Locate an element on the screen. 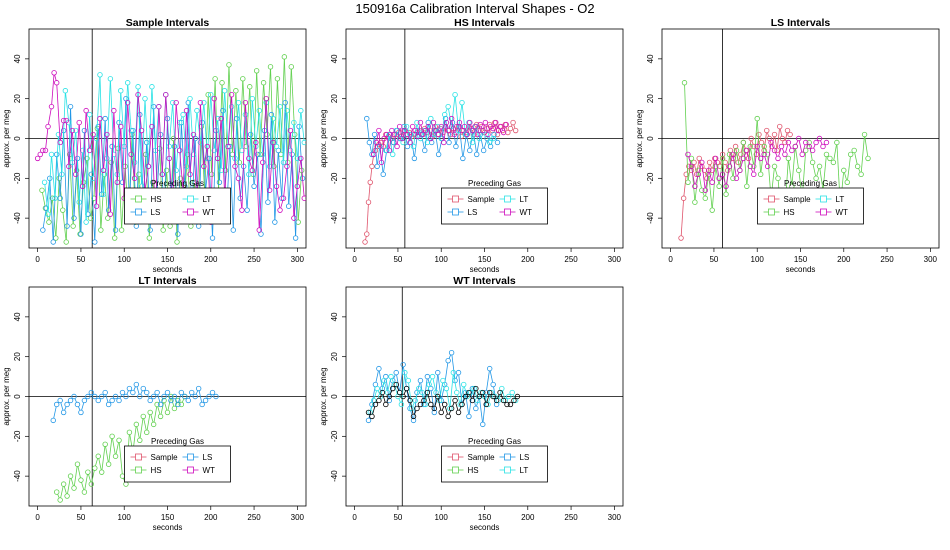 Image resolution: width=950 pixels, height=550 pixels. legend-box is located at coordinates (177, 464).